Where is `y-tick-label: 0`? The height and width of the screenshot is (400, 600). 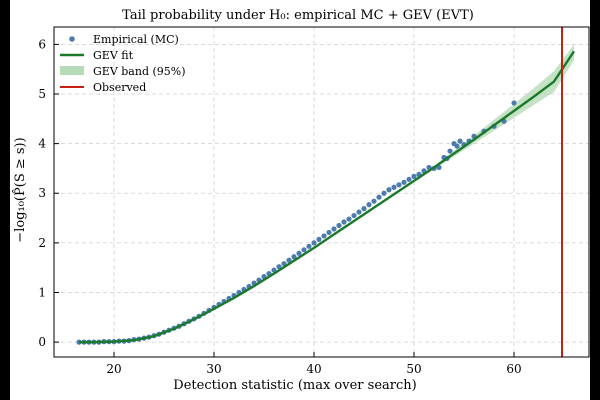 y-tick-label: 0 is located at coordinates (42, 342).